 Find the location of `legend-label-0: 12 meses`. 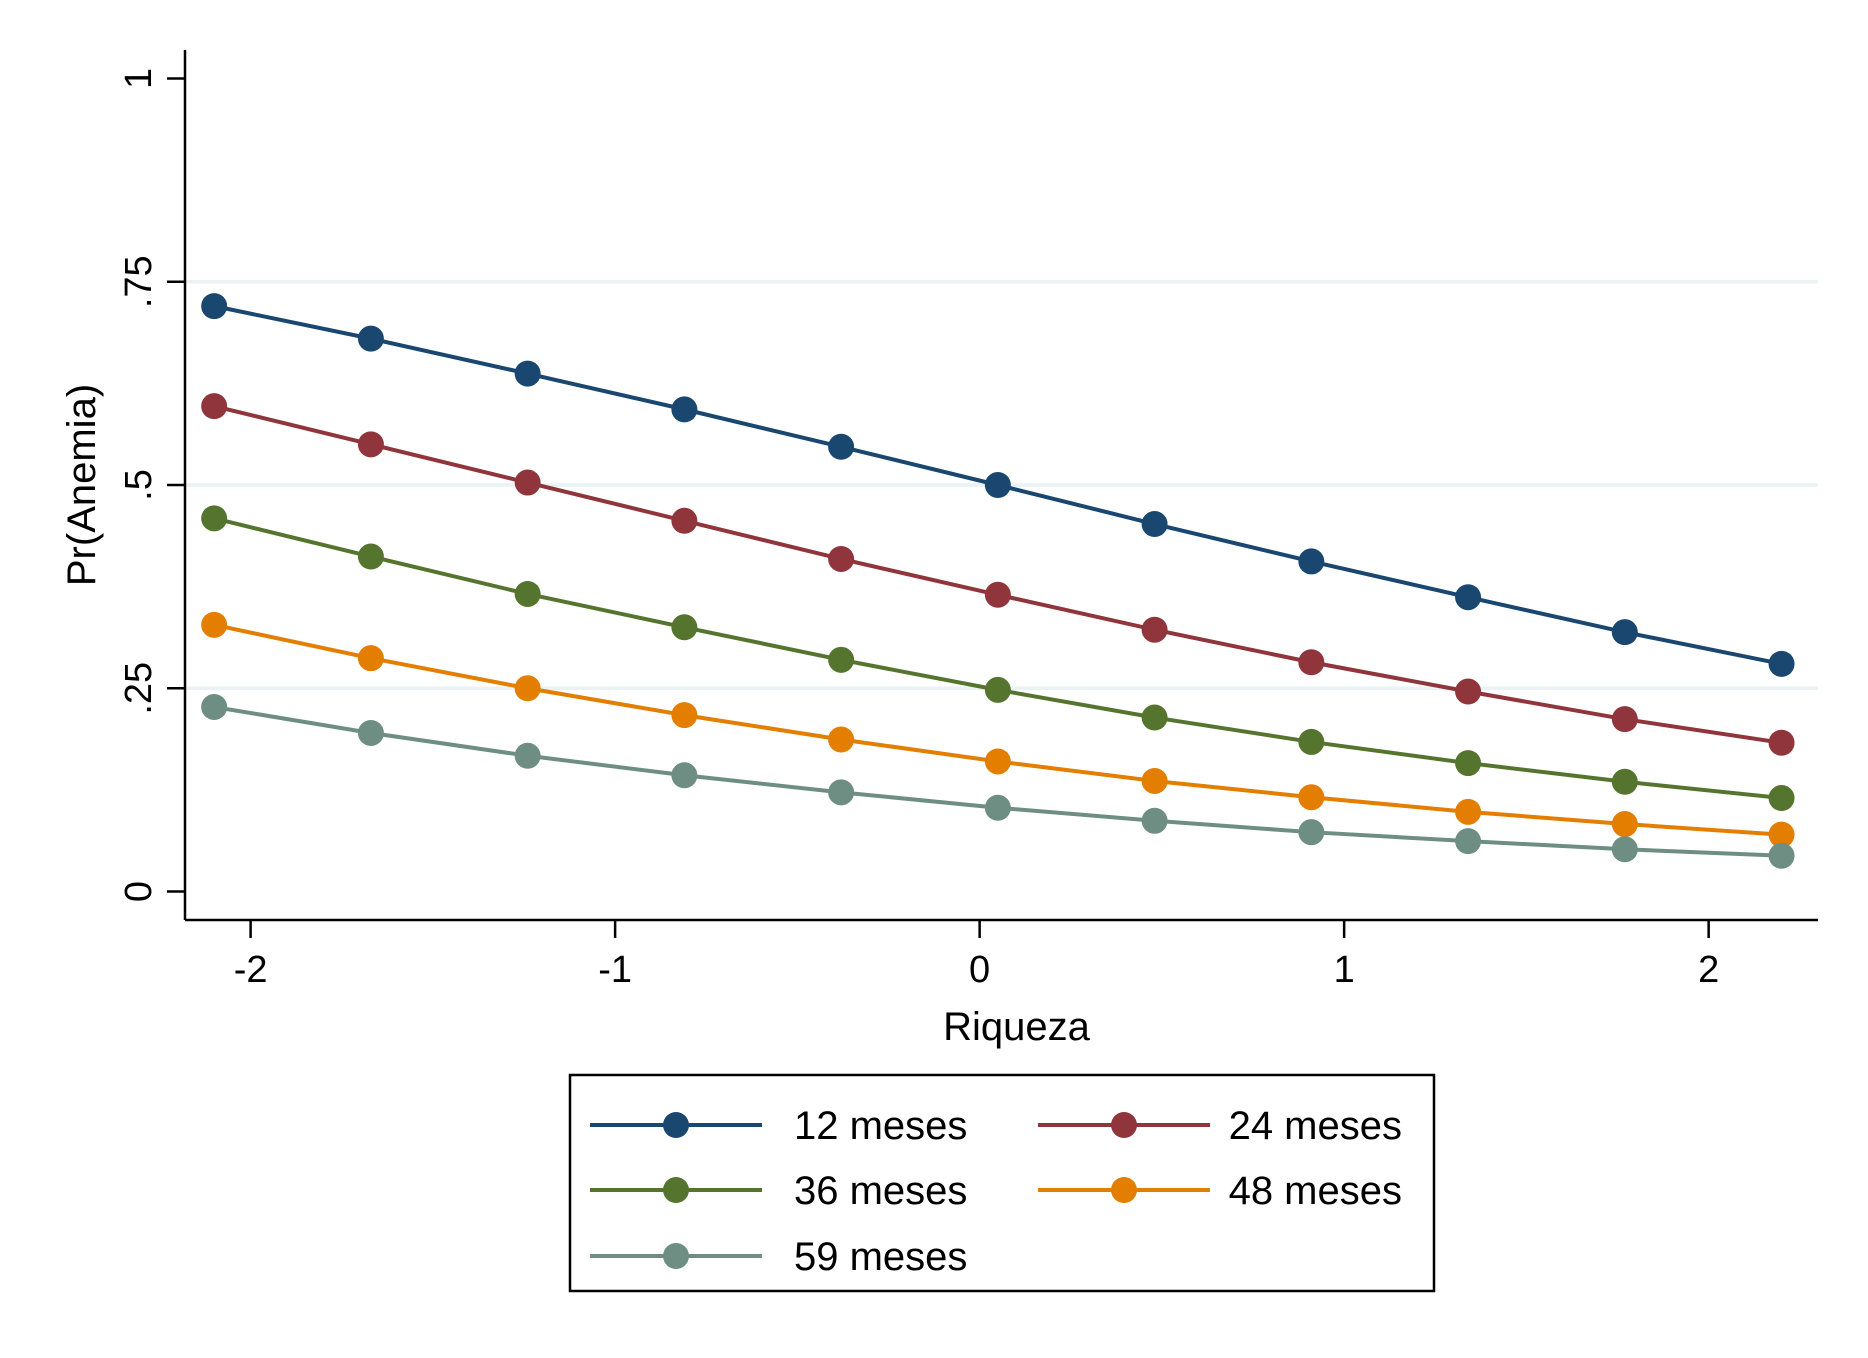

legend-label-0: 12 meses is located at coordinates (880, 1126).